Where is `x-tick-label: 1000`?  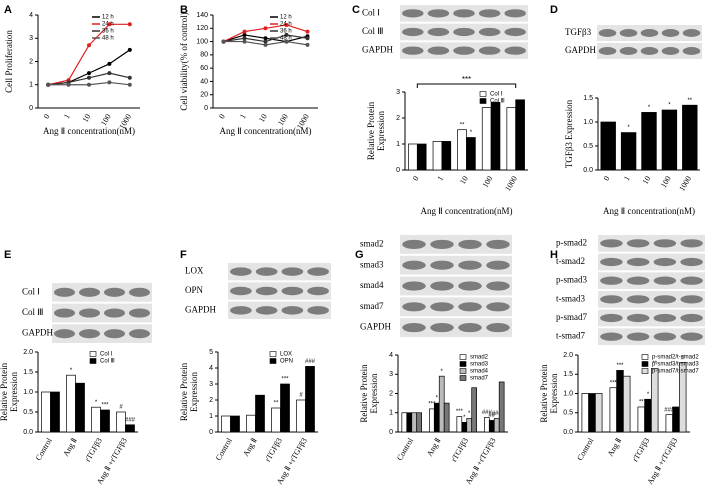 x-tick-label: 1000 is located at coordinates (685, 183).